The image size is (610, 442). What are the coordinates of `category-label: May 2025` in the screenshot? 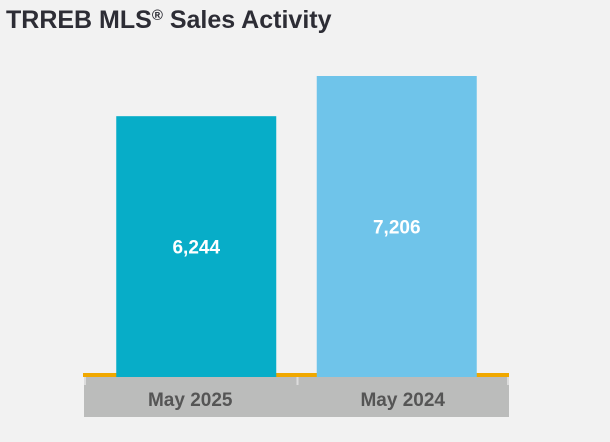 It's located at (190, 400).